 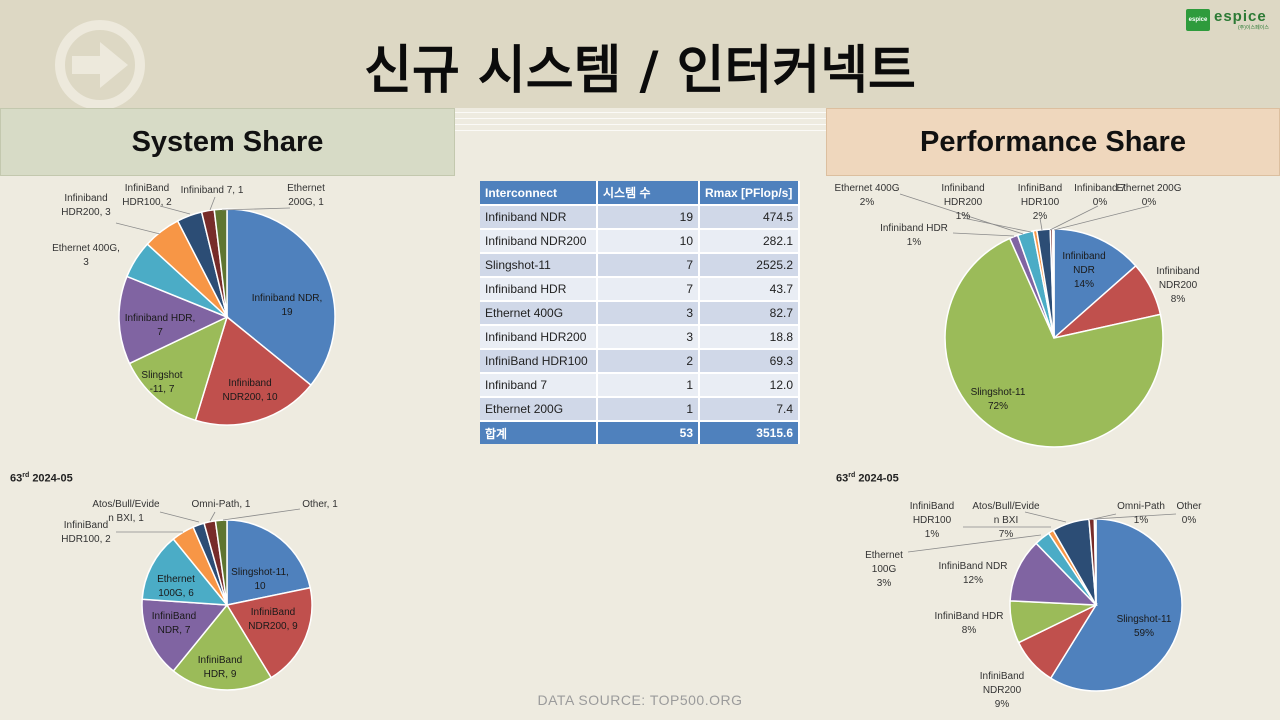 What do you see at coordinates (221, 504) in the screenshot?
I see `pie-slice-label: Omni-Path, 1` at bounding box center [221, 504].